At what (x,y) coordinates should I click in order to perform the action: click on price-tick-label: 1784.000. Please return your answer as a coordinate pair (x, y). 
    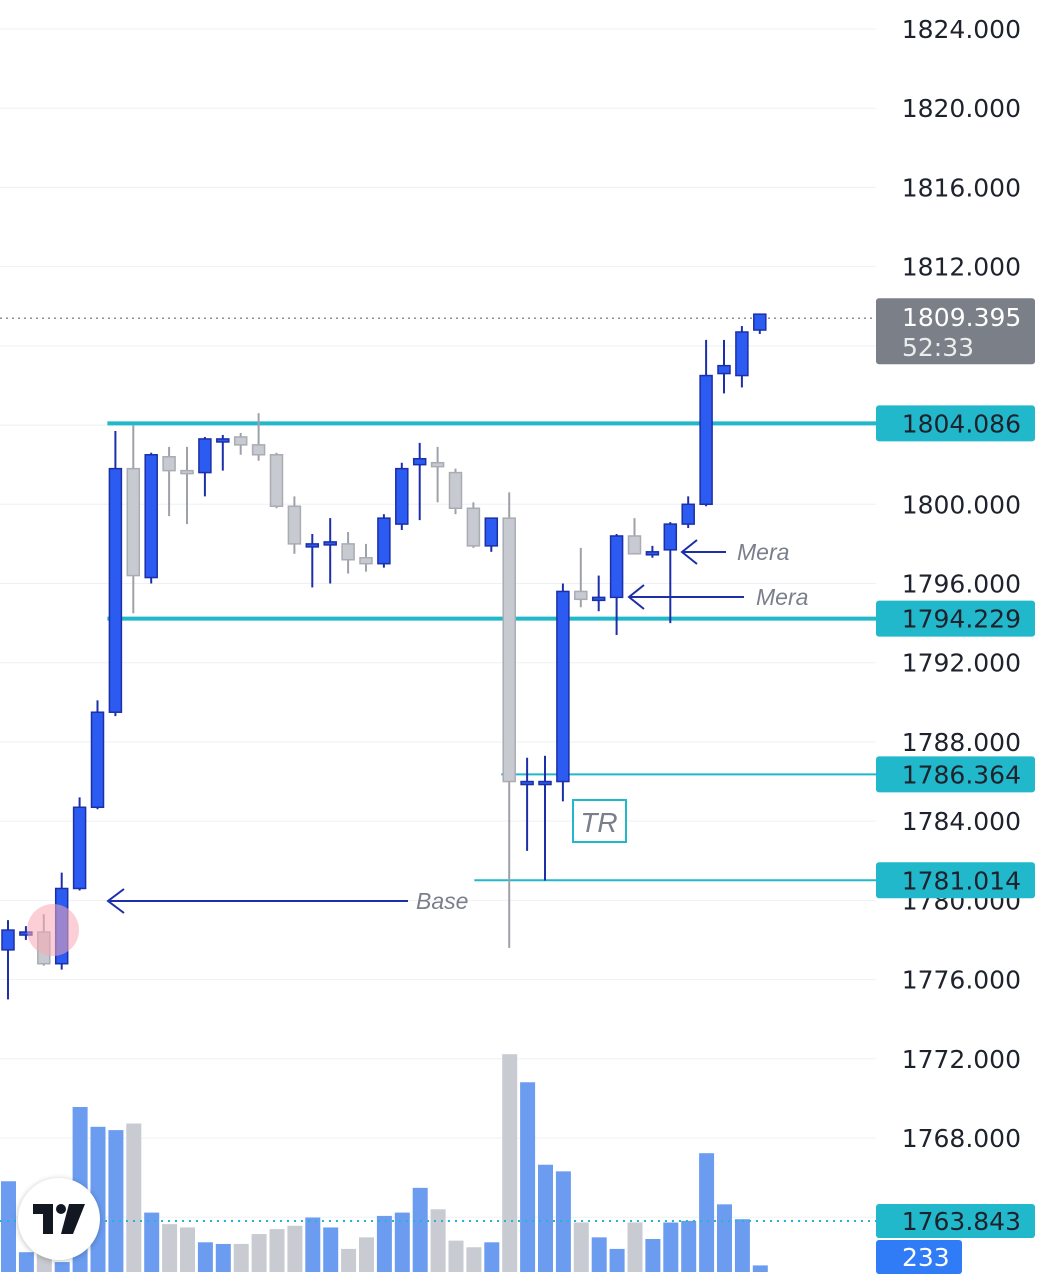
    Looking at the image, I should click on (961, 821).